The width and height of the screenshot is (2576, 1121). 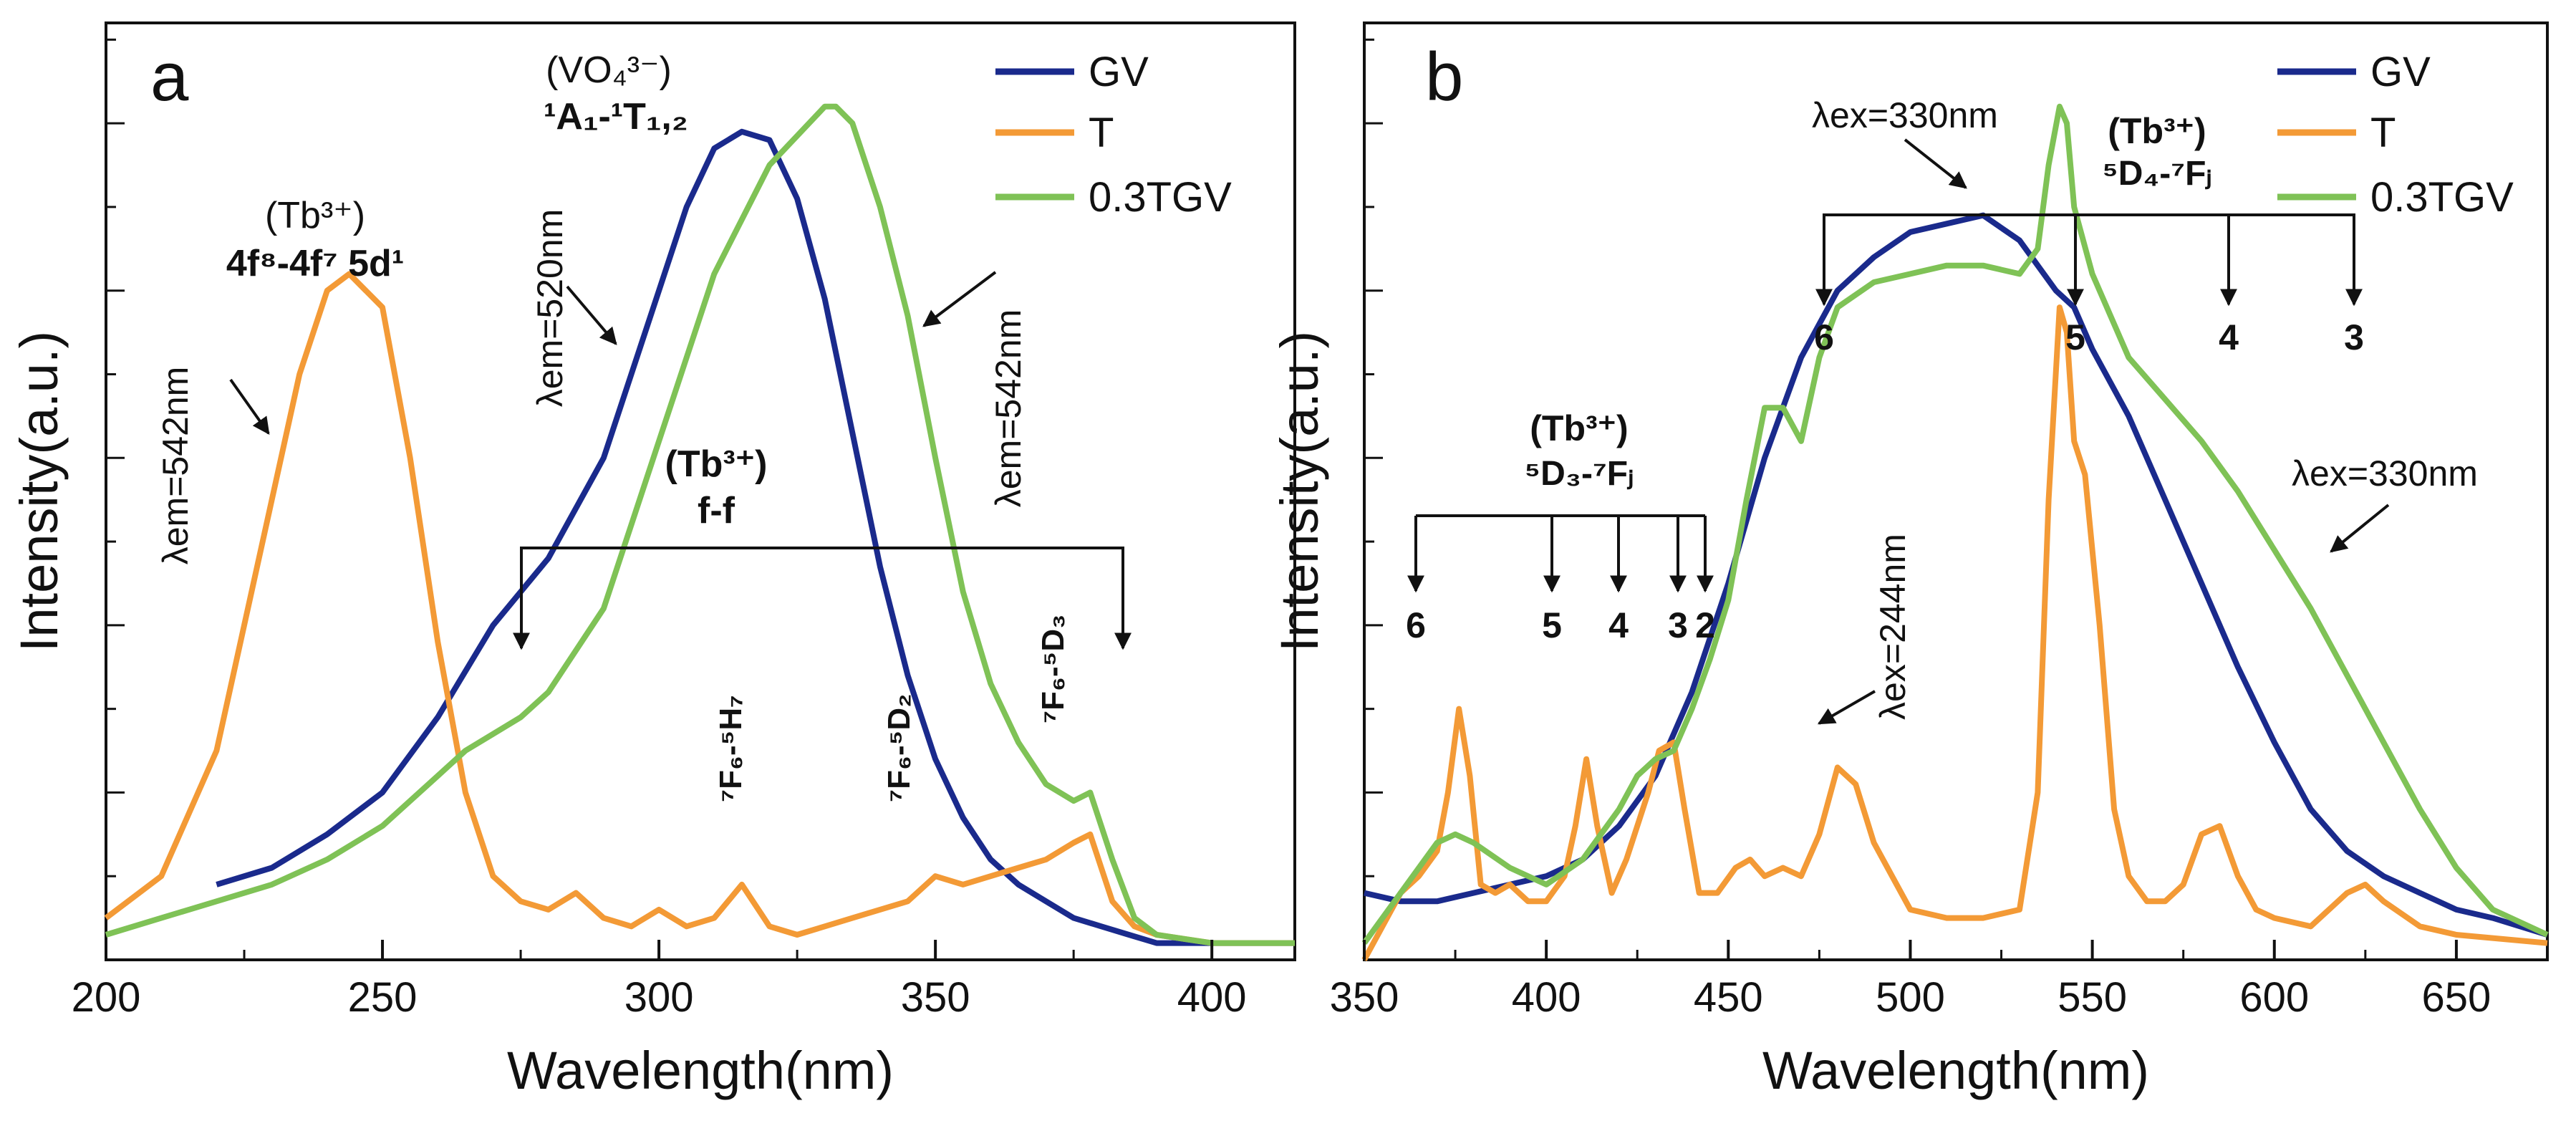 What do you see at coordinates (1579, 428) in the screenshot?
I see `tb-title-mid: (Tb³⁺)` at bounding box center [1579, 428].